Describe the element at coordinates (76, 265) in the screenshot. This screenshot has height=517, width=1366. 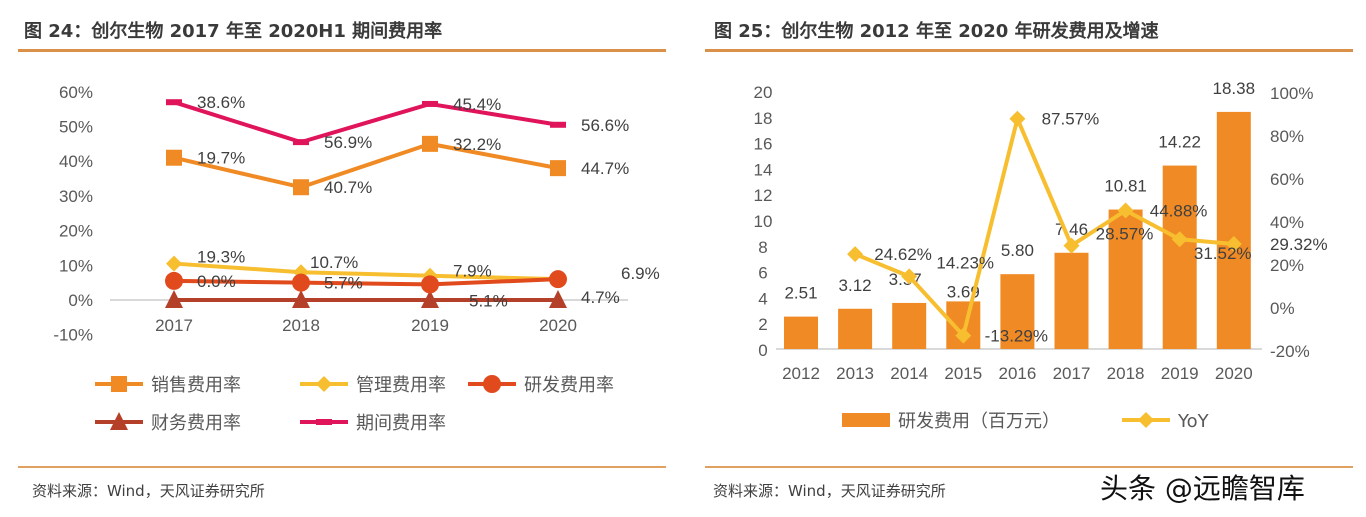
I see `y-tick-label: 10%` at that location.